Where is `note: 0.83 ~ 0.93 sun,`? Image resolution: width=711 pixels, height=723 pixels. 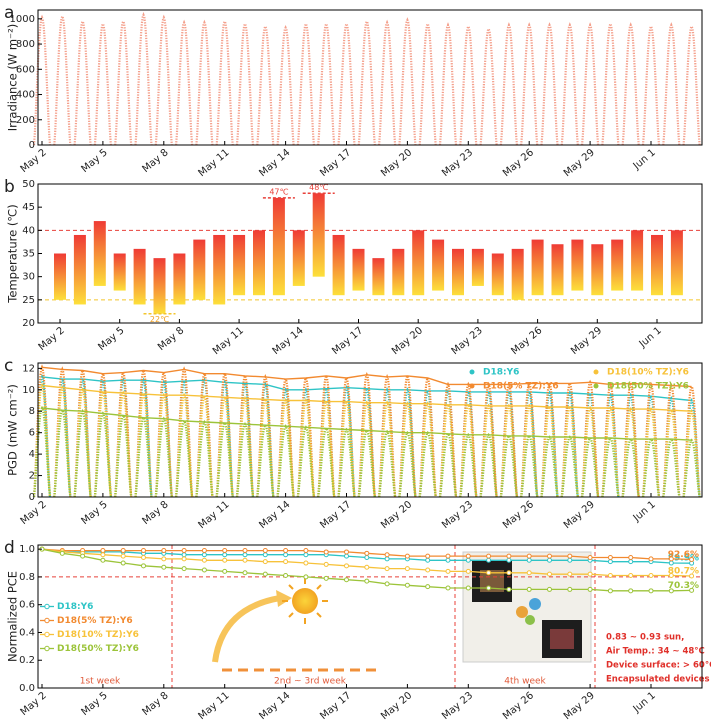
note: 0.83 ~ 0.93 sun, is located at coordinates (645, 638).